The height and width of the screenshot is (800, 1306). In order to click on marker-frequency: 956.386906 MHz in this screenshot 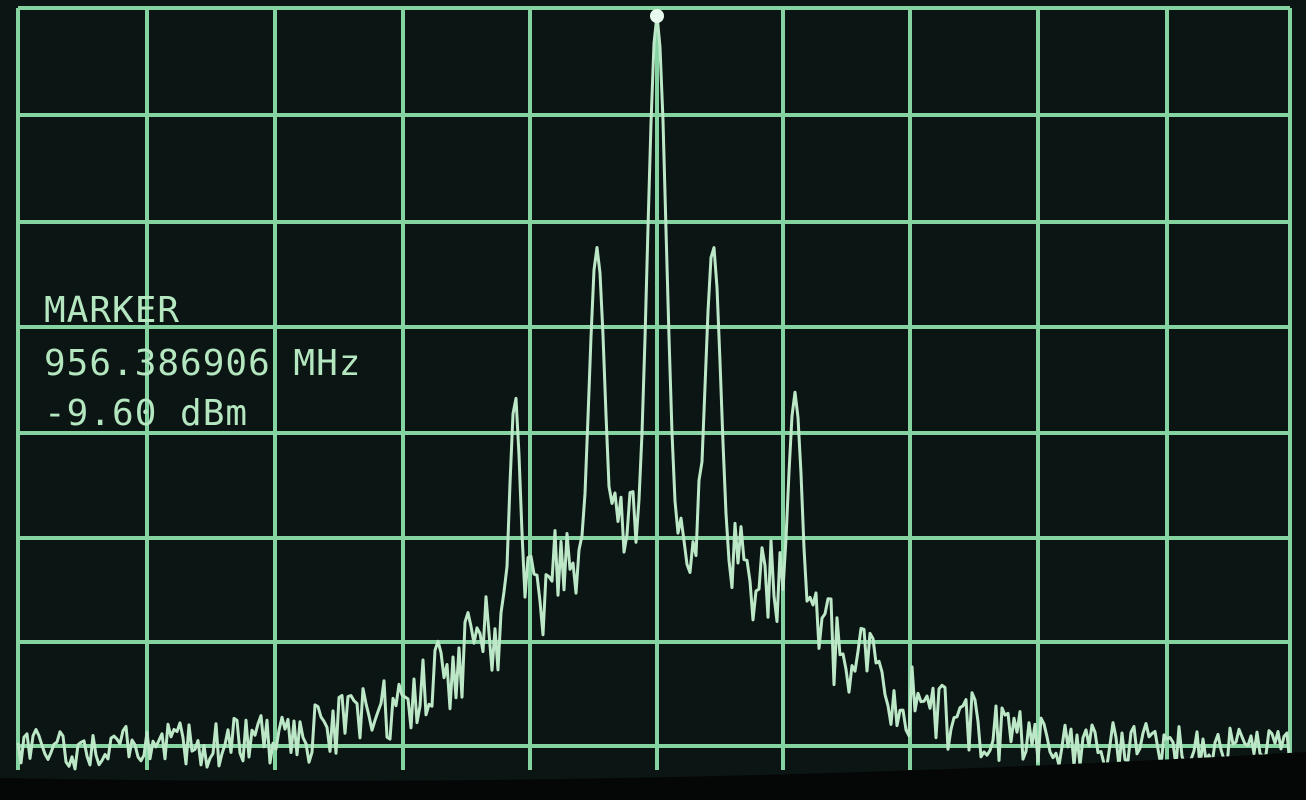, I will do `click(202, 363)`.